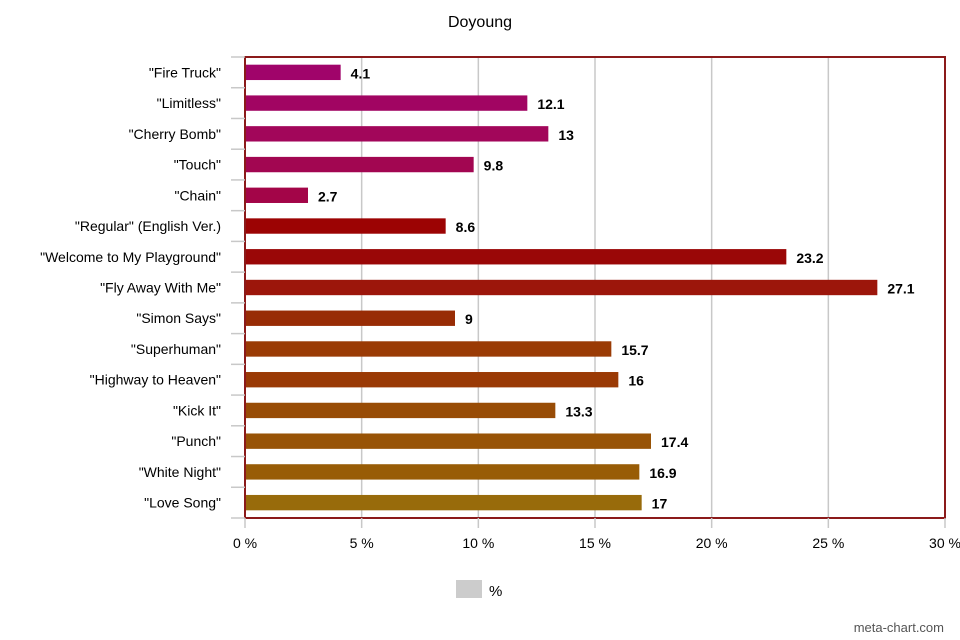  Describe the element at coordinates (328, 196) in the screenshot. I see `value-label: 2.7` at that location.